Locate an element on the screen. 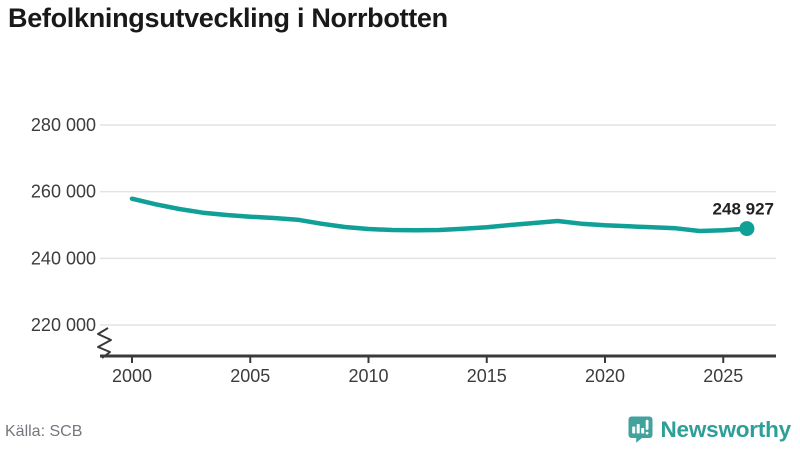  speech-bubble-shape is located at coordinates (640, 429).